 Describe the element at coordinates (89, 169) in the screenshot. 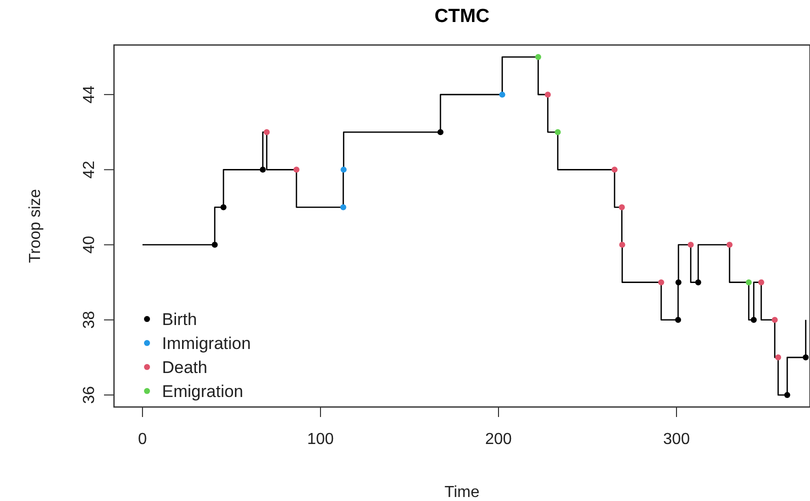

I see `y-tick-label: 42` at that location.